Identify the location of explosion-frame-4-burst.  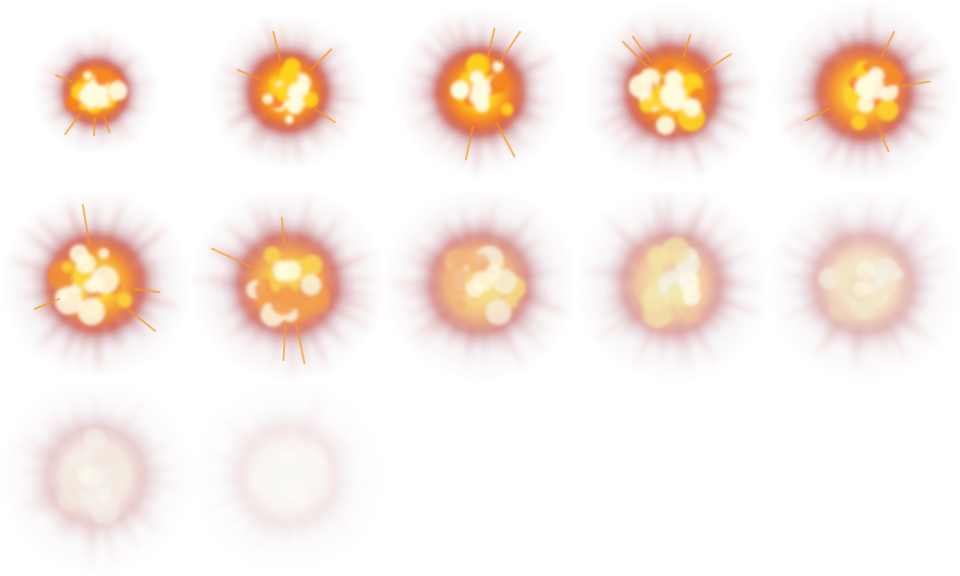
(672, 92).